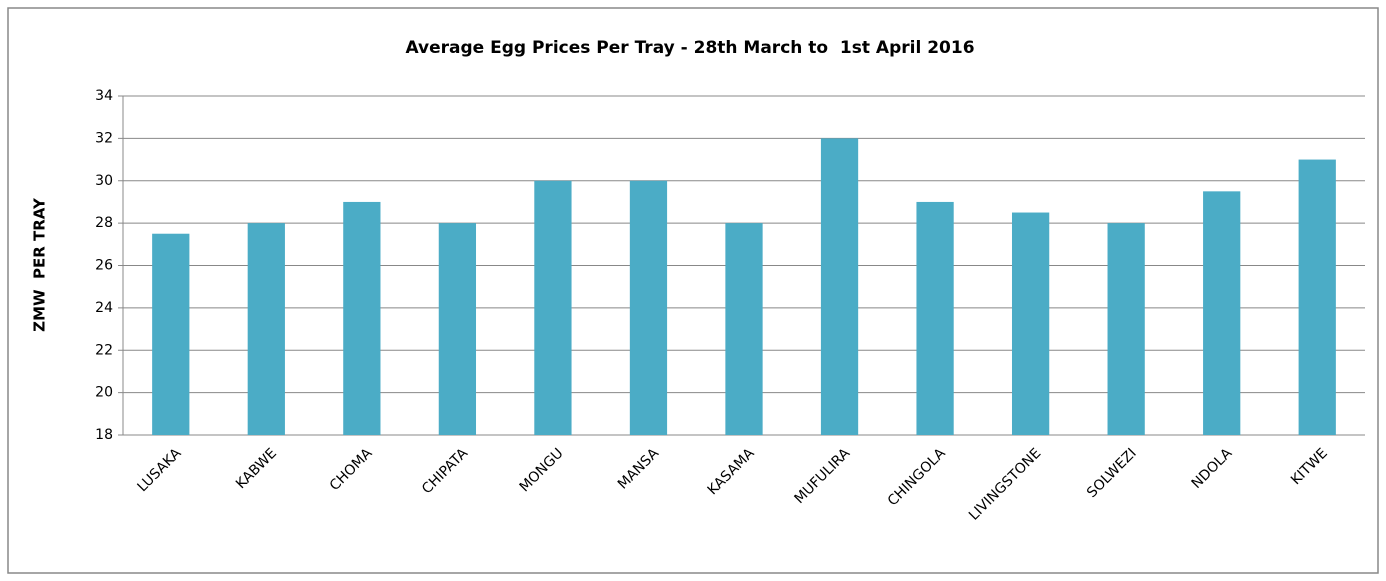  Describe the element at coordinates (104, 435) in the screenshot. I see `y-tick-label: 18` at that location.